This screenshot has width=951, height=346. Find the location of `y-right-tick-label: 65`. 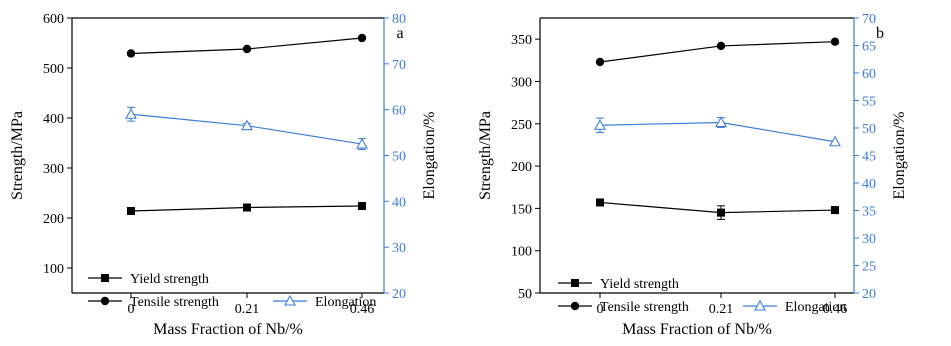

y-right-tick-label: 65 is located at coordinates (869, 47).